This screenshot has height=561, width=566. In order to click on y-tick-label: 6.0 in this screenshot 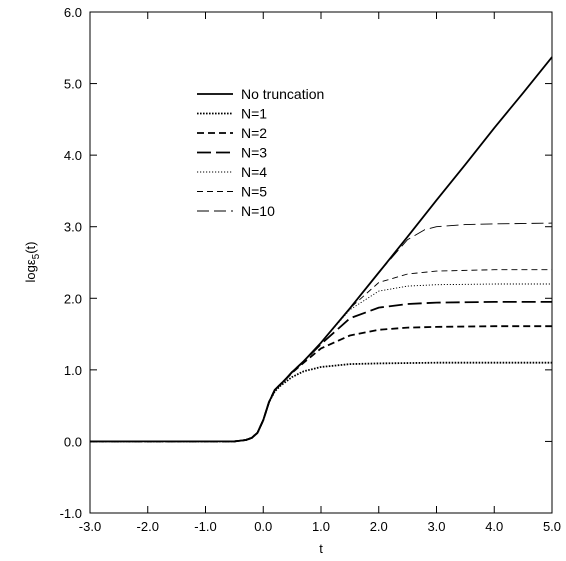, I will do `click(73, 12)`.